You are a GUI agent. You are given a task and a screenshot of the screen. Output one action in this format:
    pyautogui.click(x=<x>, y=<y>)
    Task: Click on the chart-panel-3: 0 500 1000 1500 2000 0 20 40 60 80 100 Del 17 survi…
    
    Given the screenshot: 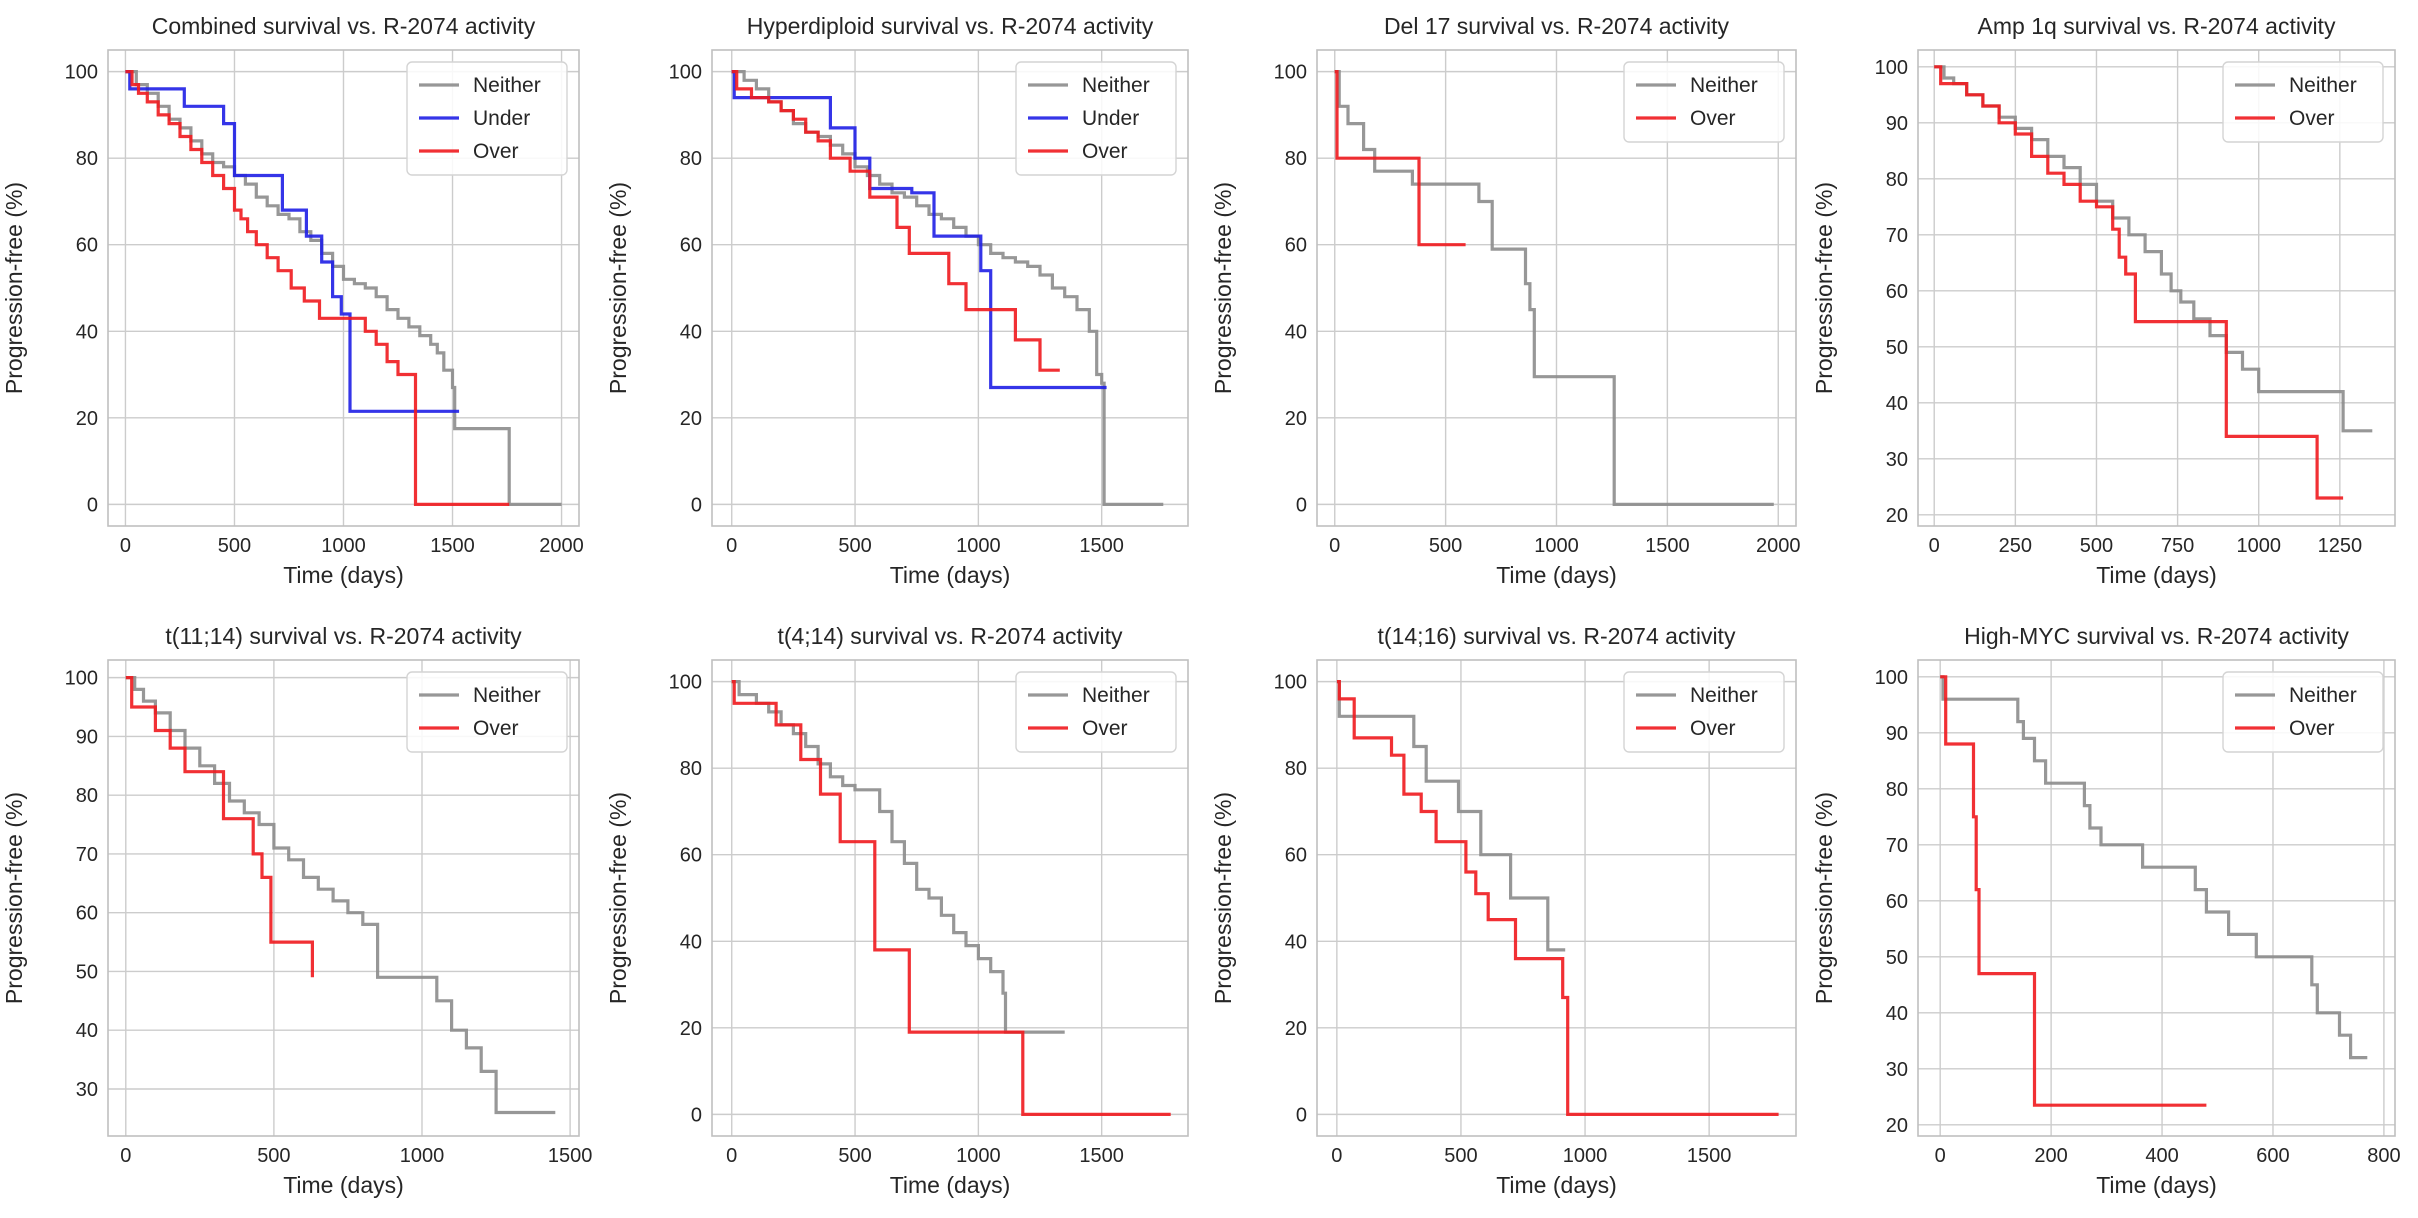 What is the action you would take?
    pyautogui.click(x=1505, y=300)
    